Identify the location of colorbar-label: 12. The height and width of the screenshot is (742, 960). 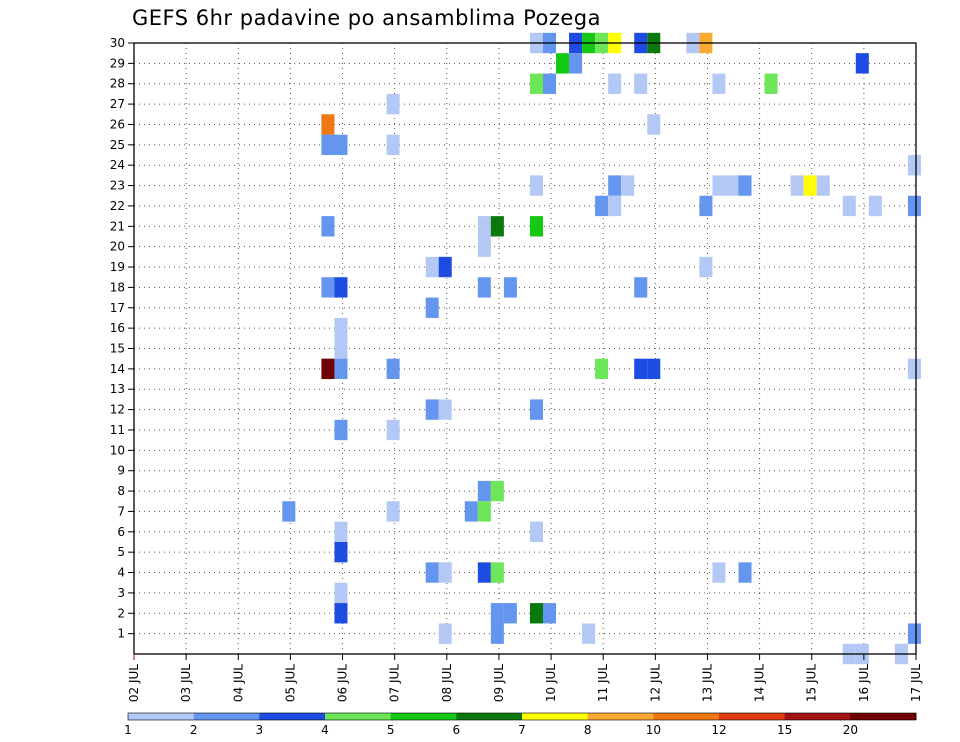
(718, 730).